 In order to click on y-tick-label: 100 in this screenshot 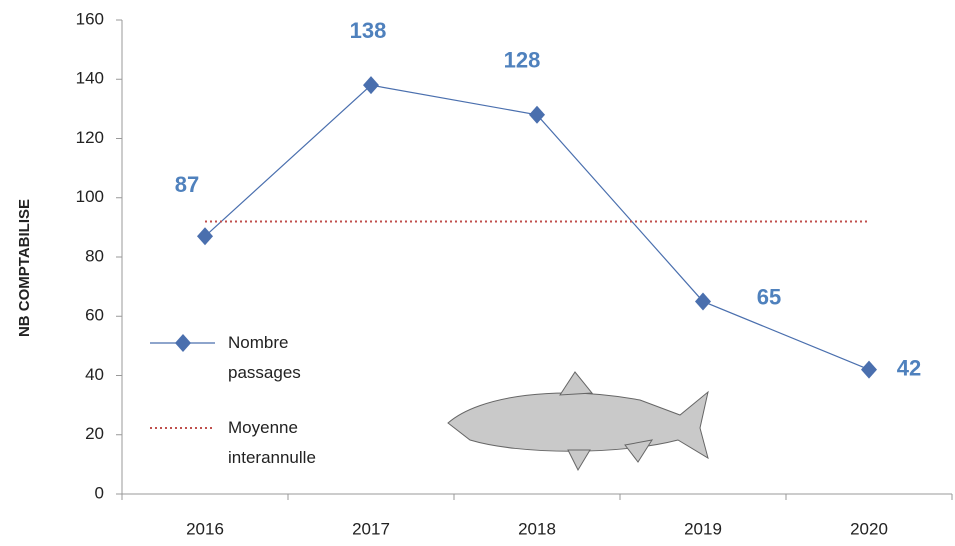, I will do `click(90, 196)`.